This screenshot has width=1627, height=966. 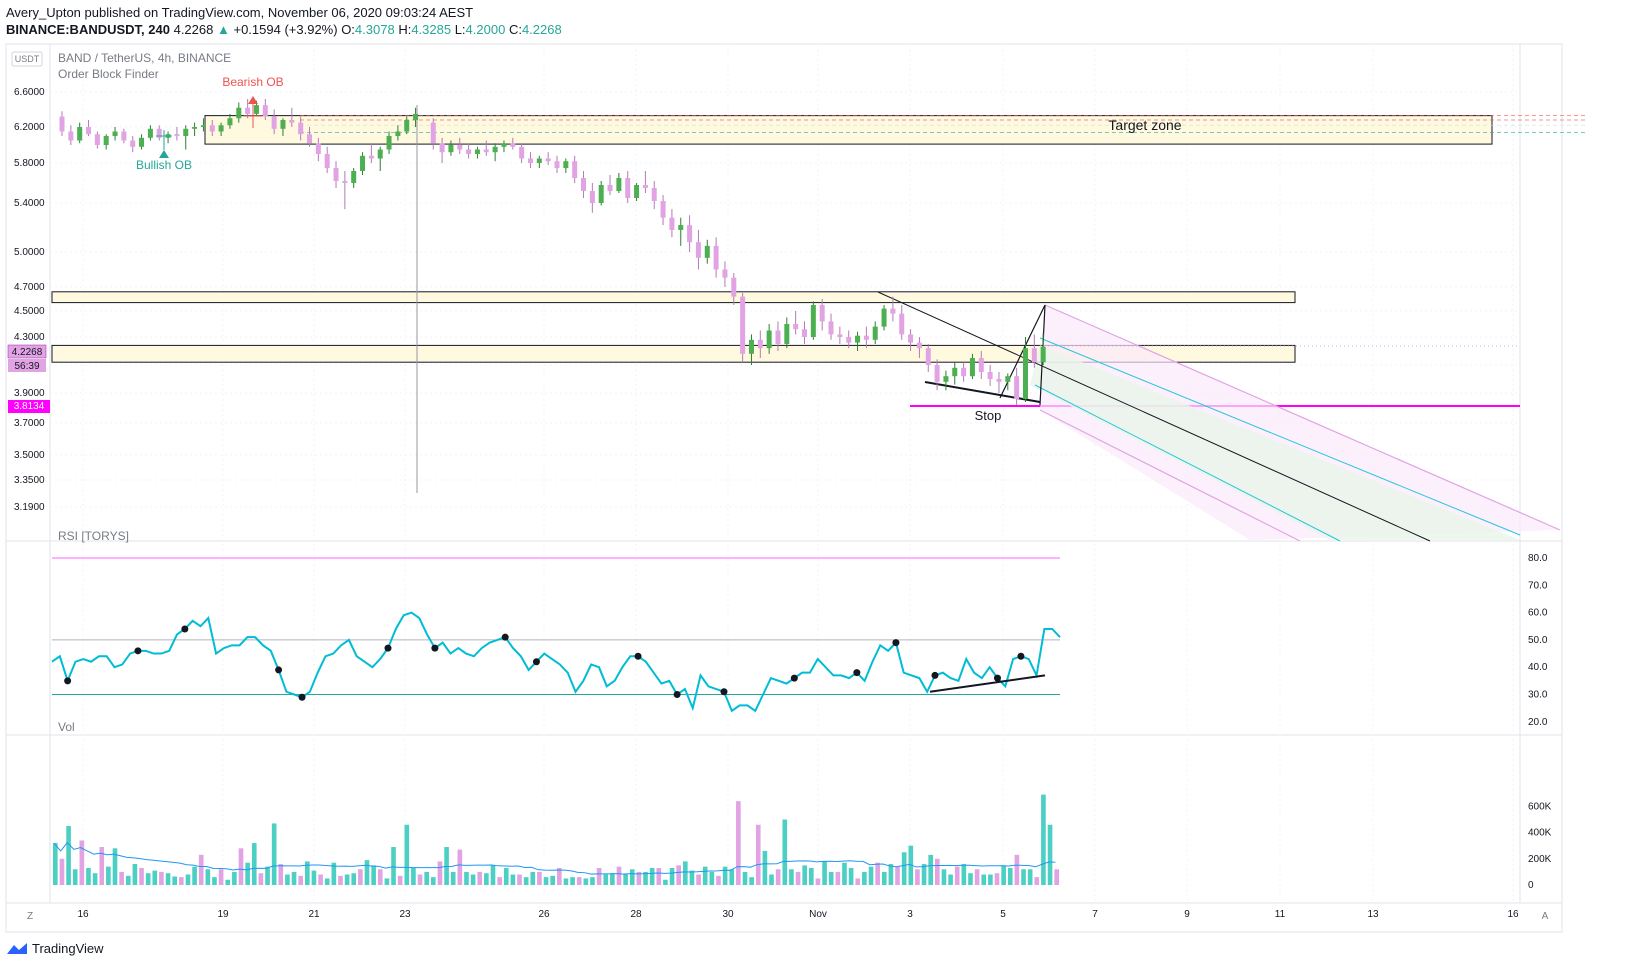 What do you see at coordinates (1187, 914) in the screenshot?
I see `x-tick-label: 9` at bounding box center [1187, 914].